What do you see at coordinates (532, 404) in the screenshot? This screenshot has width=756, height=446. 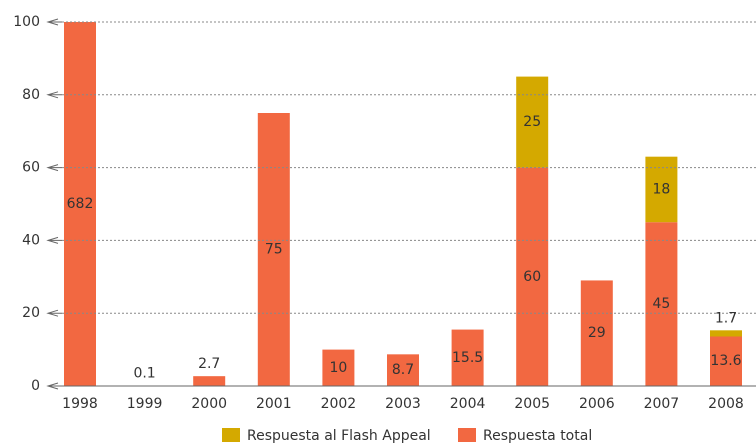 I see `x-tick-label: 2005` at bounding box center [532, 404].